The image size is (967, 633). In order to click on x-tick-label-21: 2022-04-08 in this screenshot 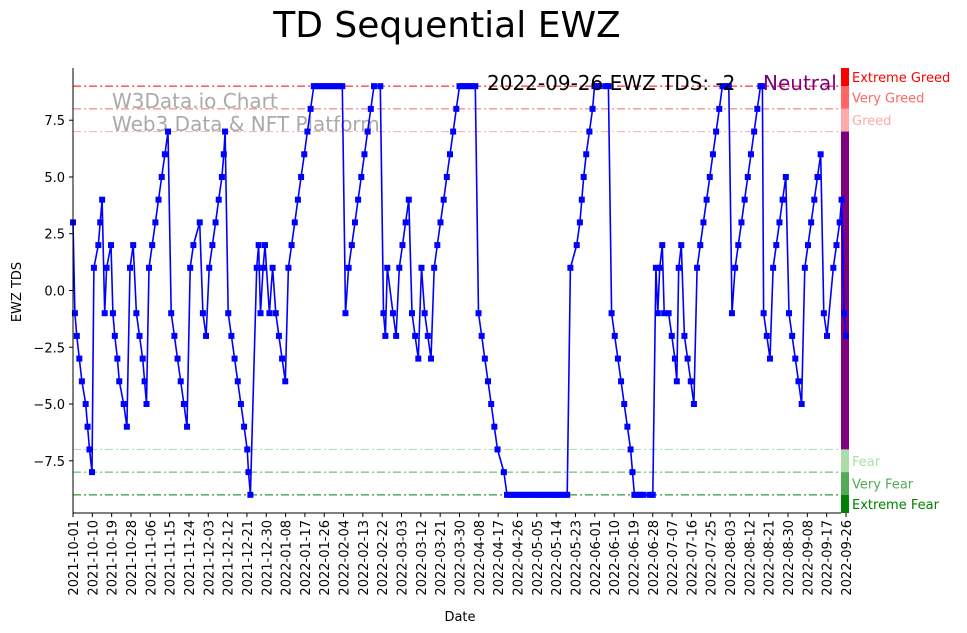, I will do `click(480, 558)`.